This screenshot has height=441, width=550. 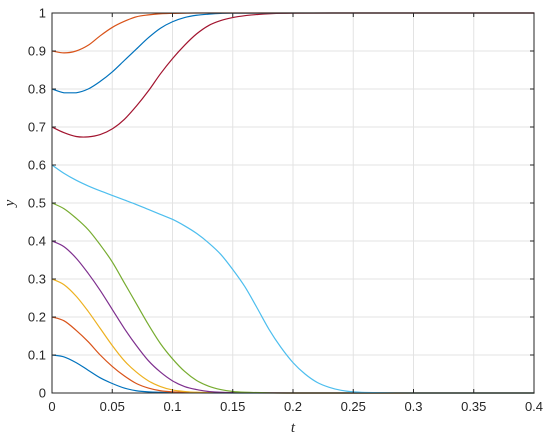 What do you see at coordinates (473, 406) in the screenshot?
I see `x-tick-label: 0.35` at bounding box center [473, 406].